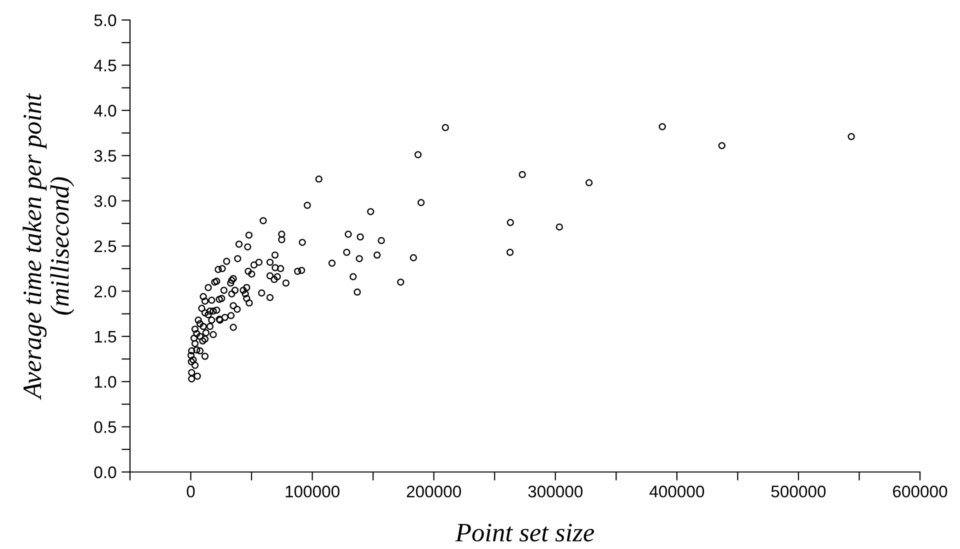  Describe the element at coordinates (920, 492) in the screenshot. I see `x-tick-label: 600000` at that location.